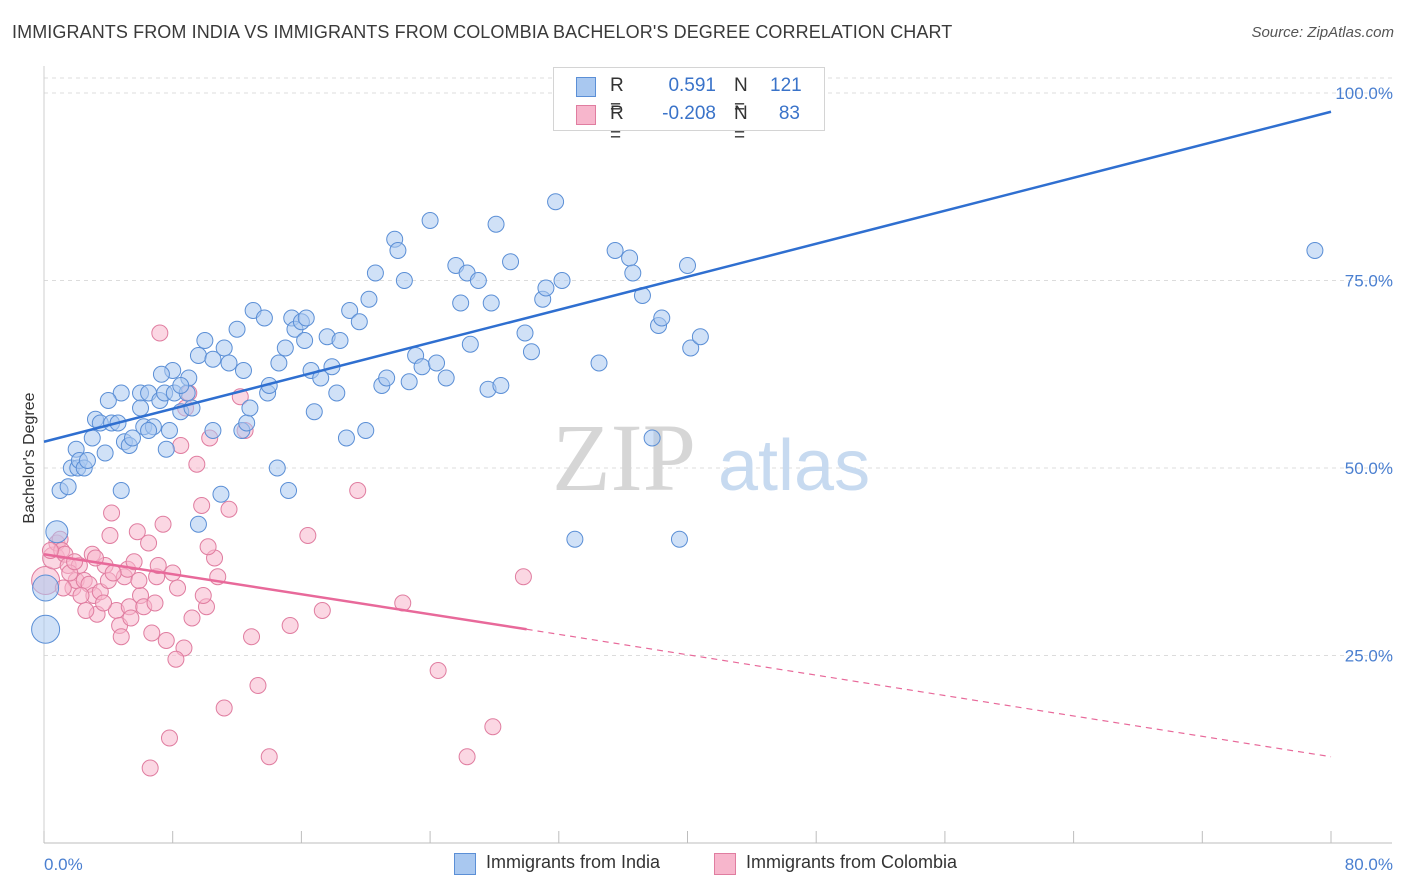  What do you see at coordinates (692, 85) in the screenshot?
I see `r-value: 0.591` at bounding box center [692, 85].